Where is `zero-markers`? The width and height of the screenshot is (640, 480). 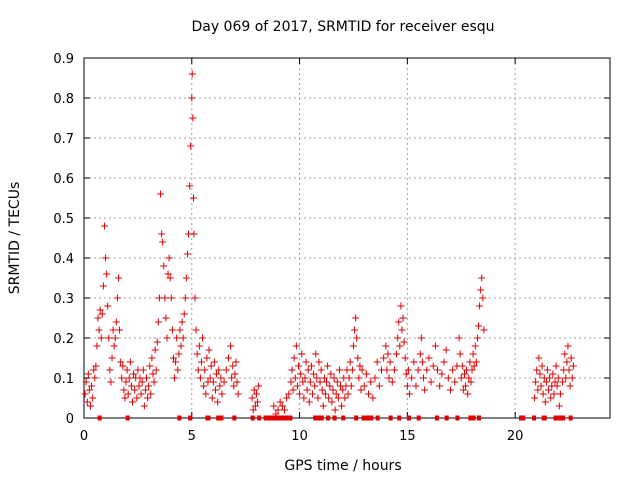 zero-markers is located at coordinates (335, 418).